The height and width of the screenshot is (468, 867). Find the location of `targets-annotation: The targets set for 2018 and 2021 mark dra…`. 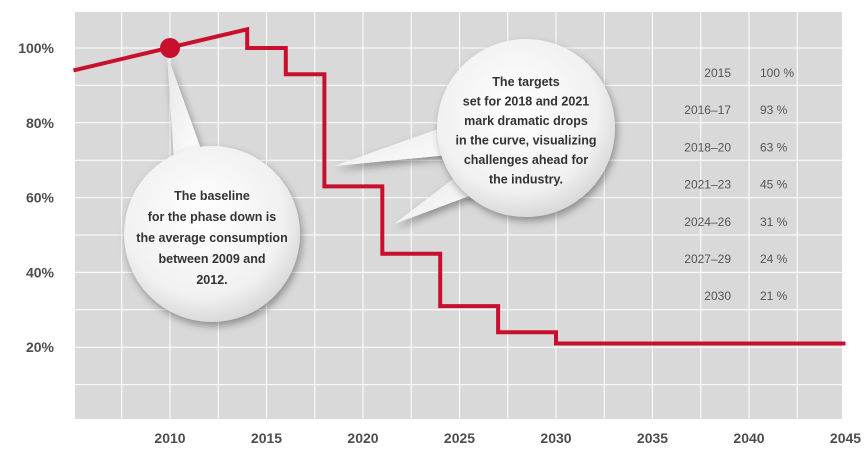

targets-annotation: The targets set for 2018 and 2021 mark dra… is located at coordinates (526, 128).